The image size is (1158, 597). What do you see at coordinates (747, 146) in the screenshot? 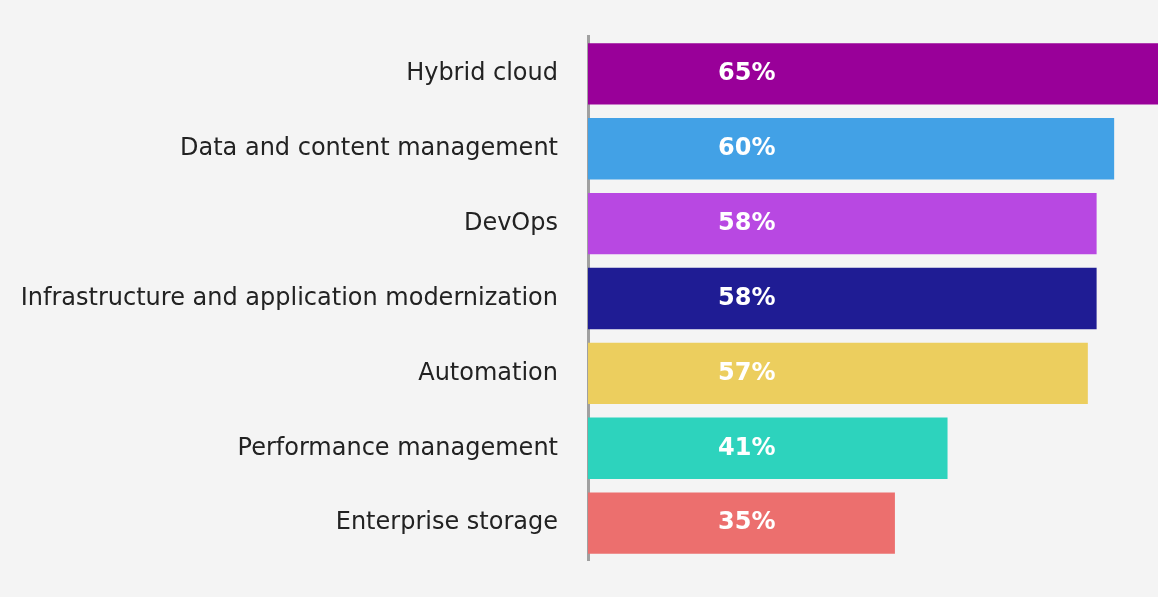
I see `data-label: 60%` at bounding box center [747, 146].